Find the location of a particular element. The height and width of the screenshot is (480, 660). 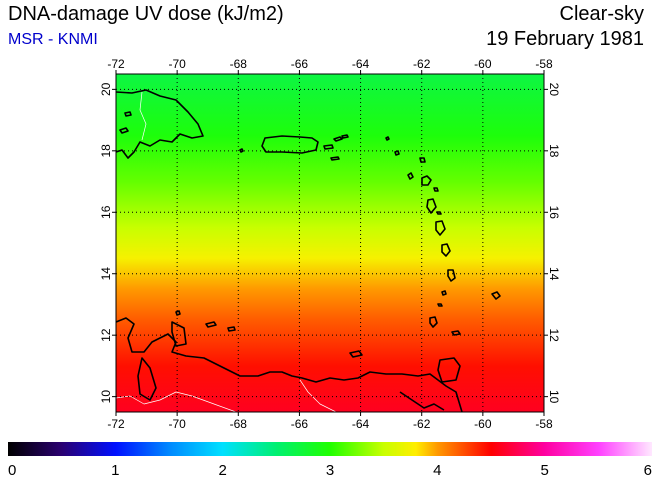

colorbar-label: 5 is located at coordinates (544, 470).